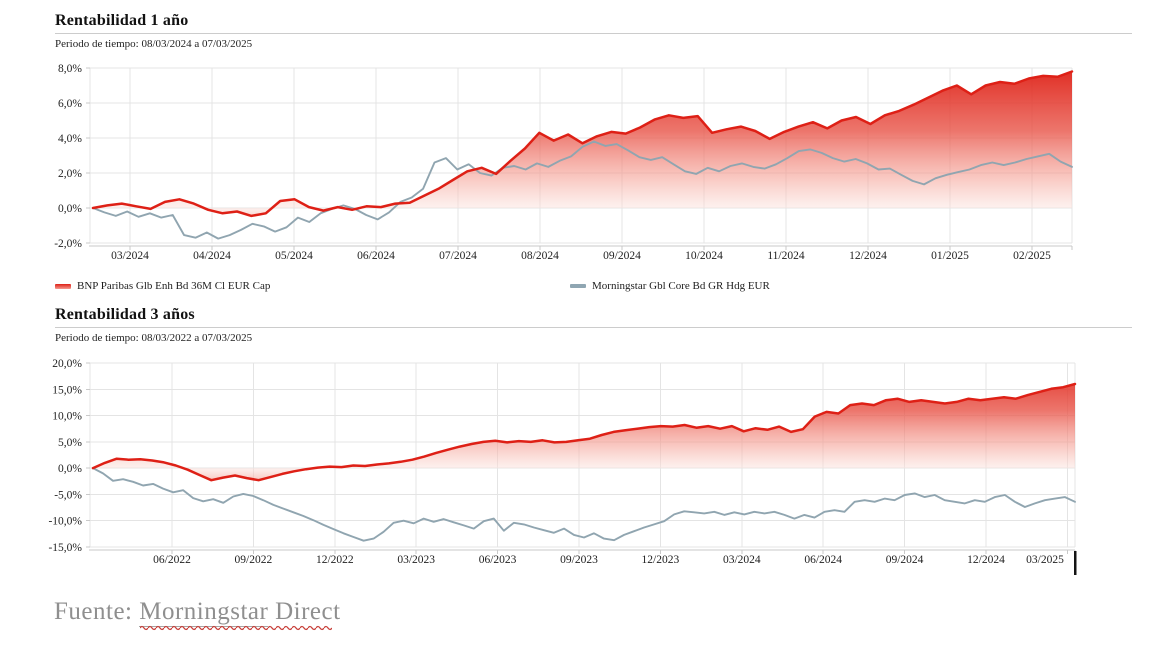  Describe the element at coordinates (704, 256) in the screenshot. I see `x-tick-label: 10/2024` at that location.